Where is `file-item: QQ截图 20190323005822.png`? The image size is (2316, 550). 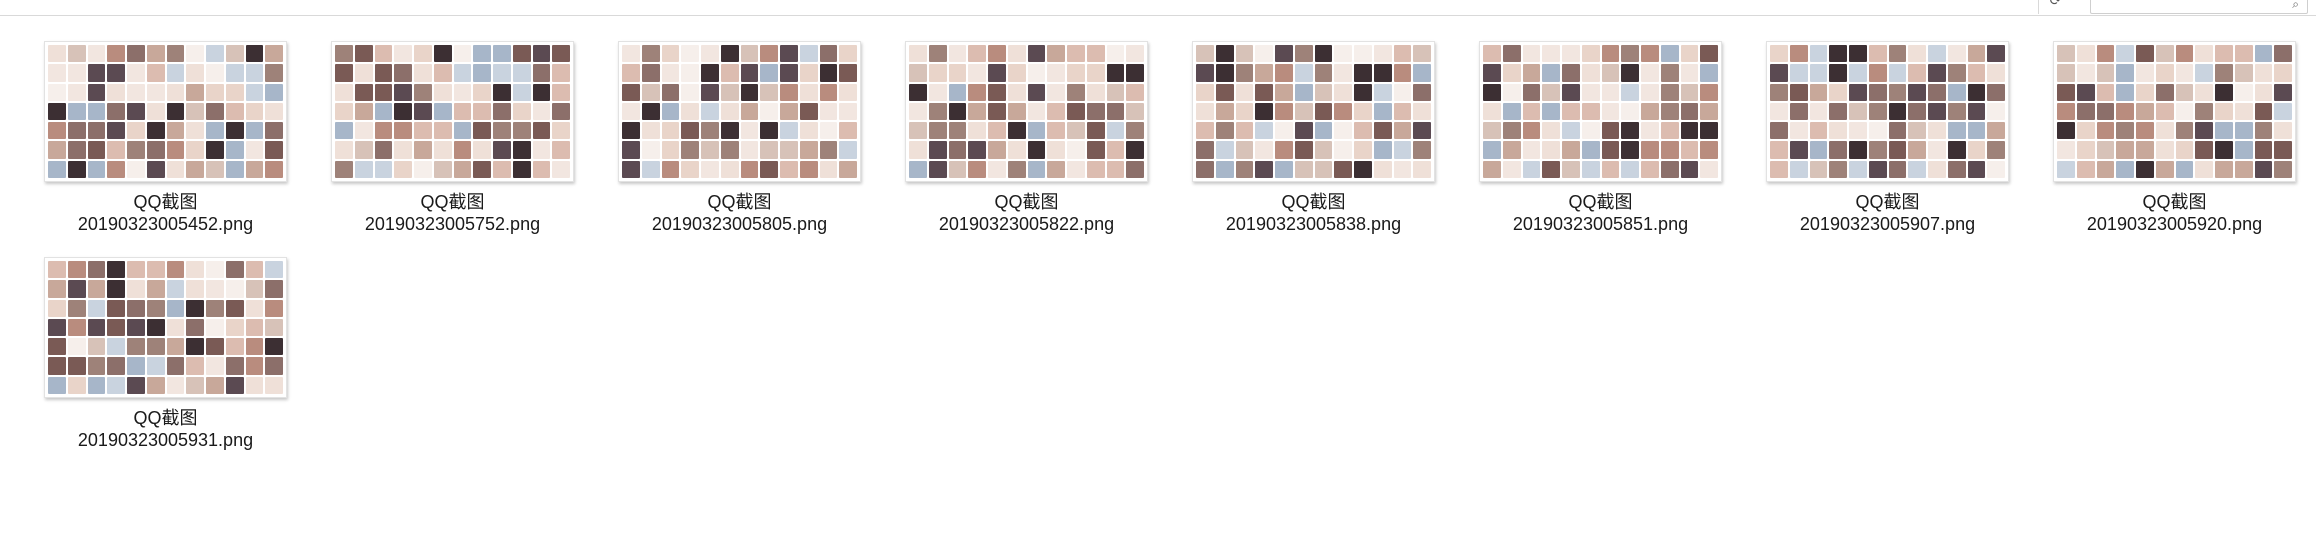 file-item: QQ截图 20190323005822.png is located at coordinates (1026, 143).